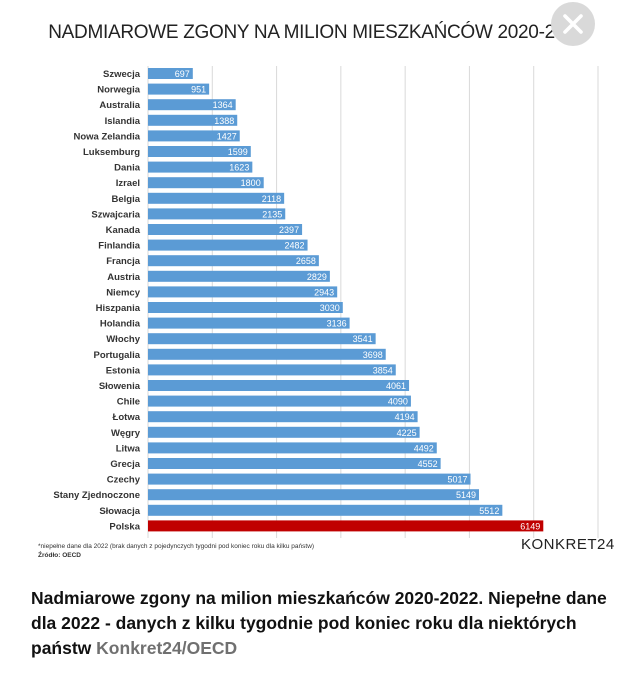 The image size is (641, 680). Describe the element at coordinates (289, 230) in the screenshot. I see `value-label: 2397` at that location.